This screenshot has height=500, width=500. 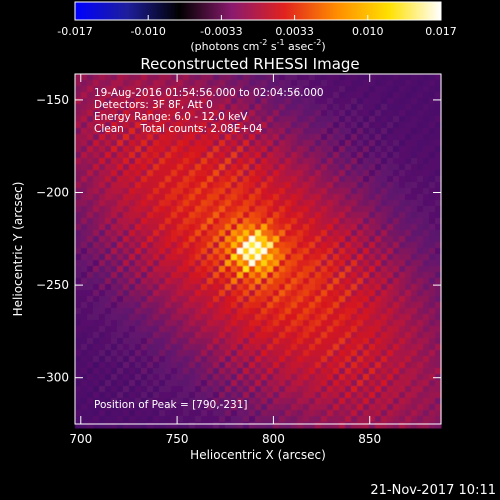 What do you see at coordinates (178, 129) in the screenshot?
I see `annotation-clean-counts: Clean Total counts: 2.08E+04` at bounding box center [178, 129].